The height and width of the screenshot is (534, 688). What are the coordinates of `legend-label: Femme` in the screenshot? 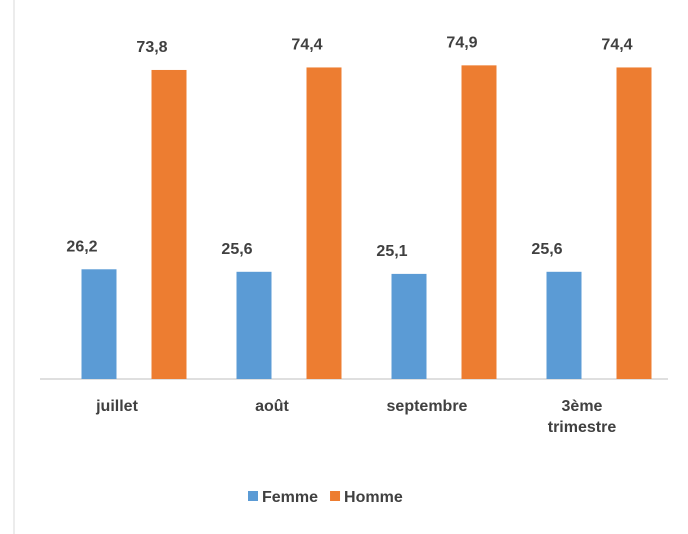 It's located at (290, 497).